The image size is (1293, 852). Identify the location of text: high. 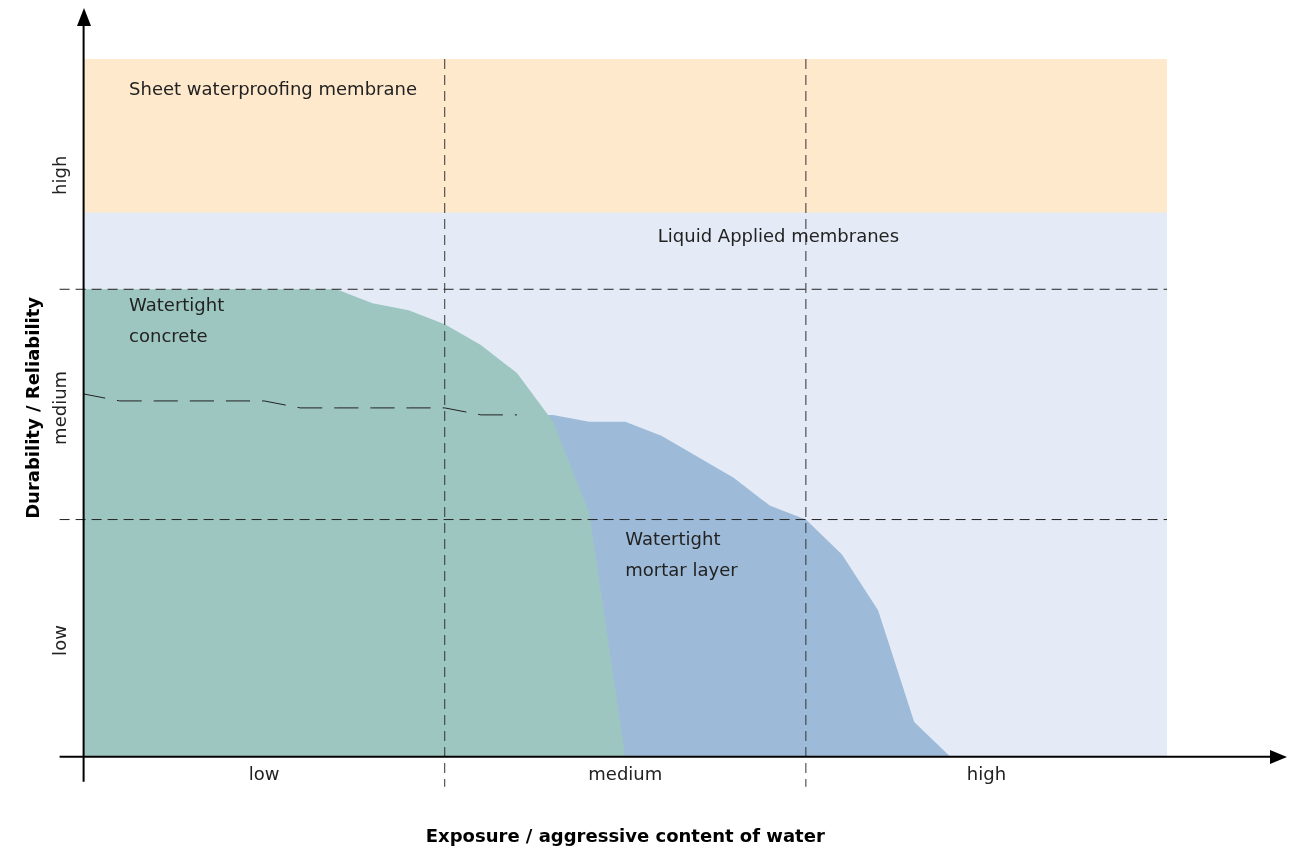
(60, 175).